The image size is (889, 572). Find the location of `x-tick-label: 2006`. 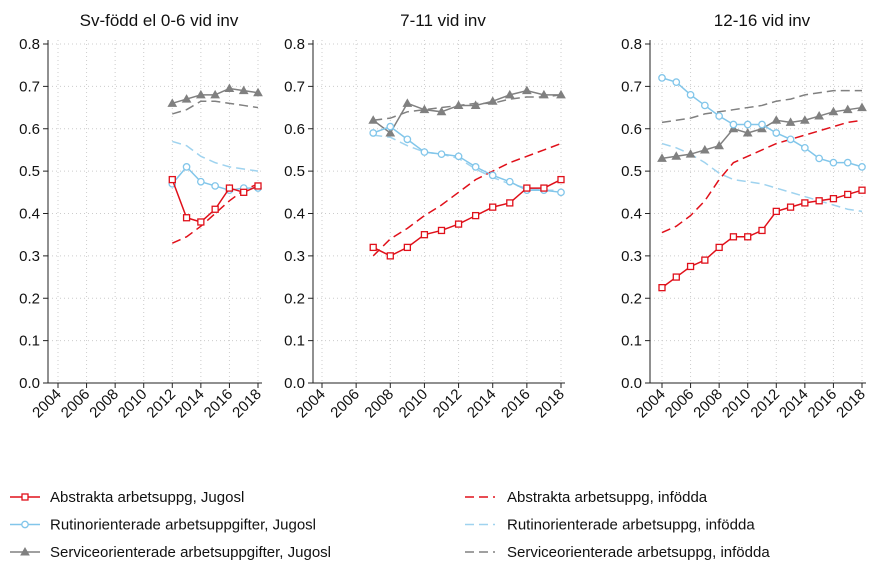

x-tick-label: 2006 is located at coordinates (345, 404).